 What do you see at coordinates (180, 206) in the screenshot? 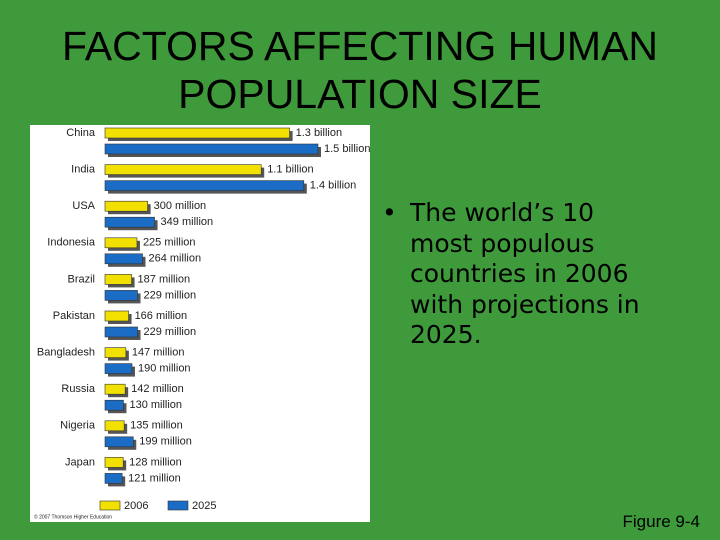
I see `value-label: 300 million` at bounding box center [180, 206].